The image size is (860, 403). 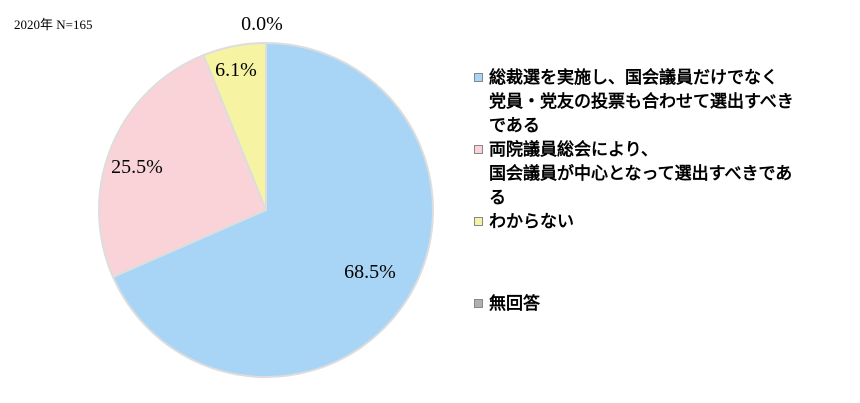 I want to click on legend-item-1: 両院議員総会により、 国会議員が中心となって選出すべきであ る, so click(x=662, y=174).